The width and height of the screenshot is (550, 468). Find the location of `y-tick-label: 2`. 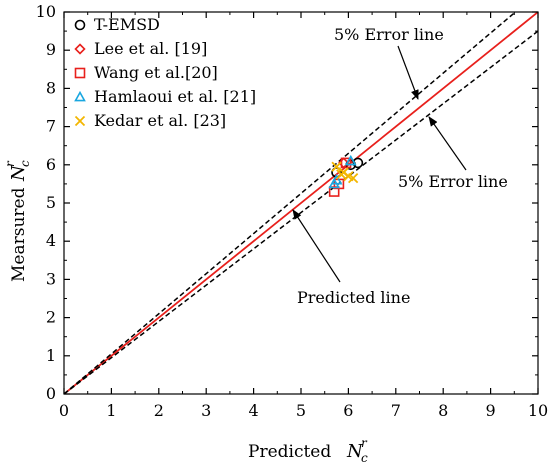

y-tick-label: 2 is located at coordinates (51, 317).